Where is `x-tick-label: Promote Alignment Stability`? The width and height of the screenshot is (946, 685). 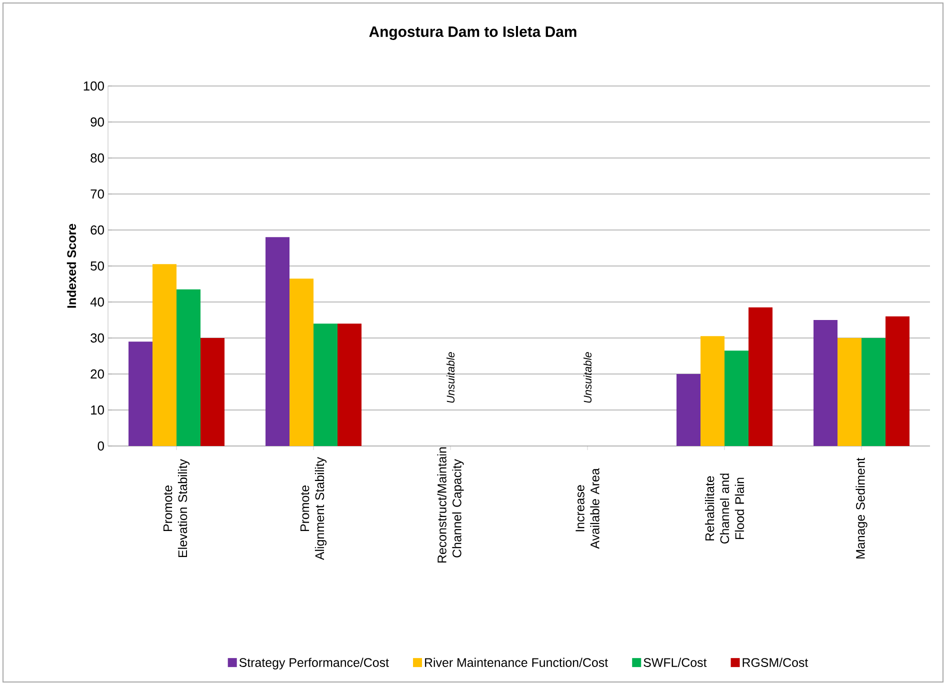 x-tick-label: Promote Alignment Stability is located at coordinates (313, 508).